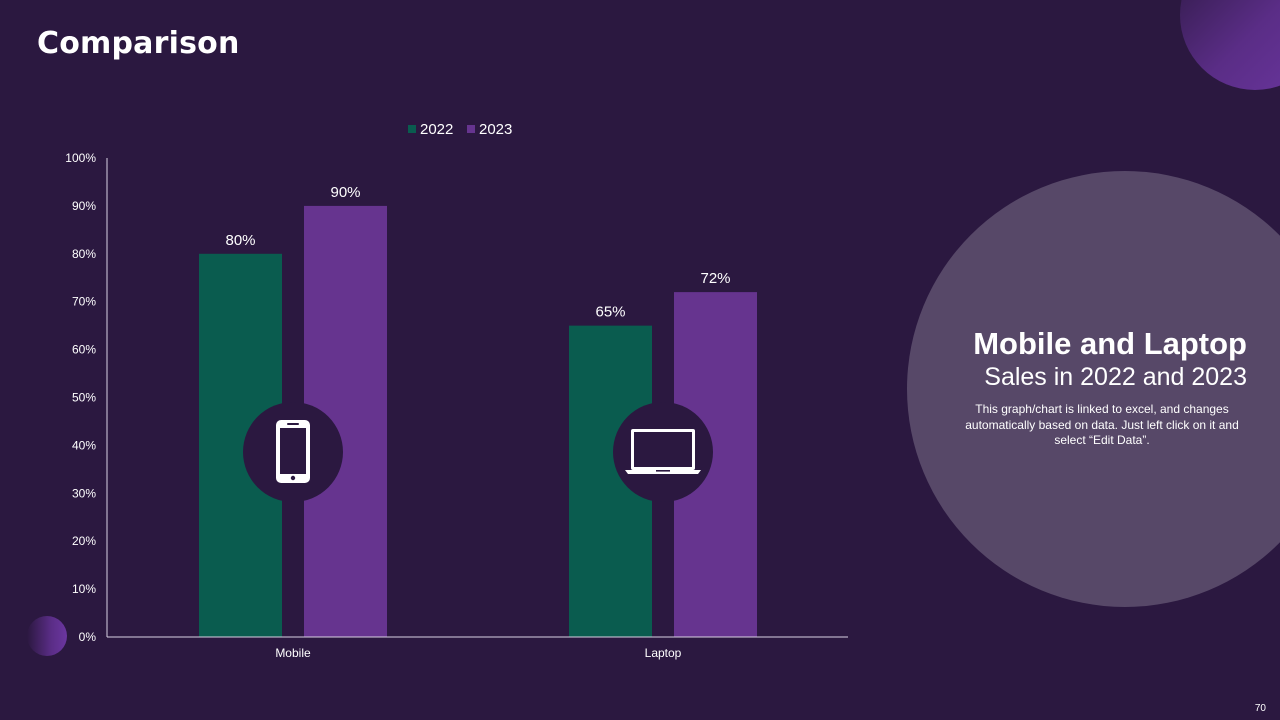 This screenshot has width=1280, height=720. Describe the element at coordinates (138, 43) in the screenshot. I see `page-title: Comparison` at that location.